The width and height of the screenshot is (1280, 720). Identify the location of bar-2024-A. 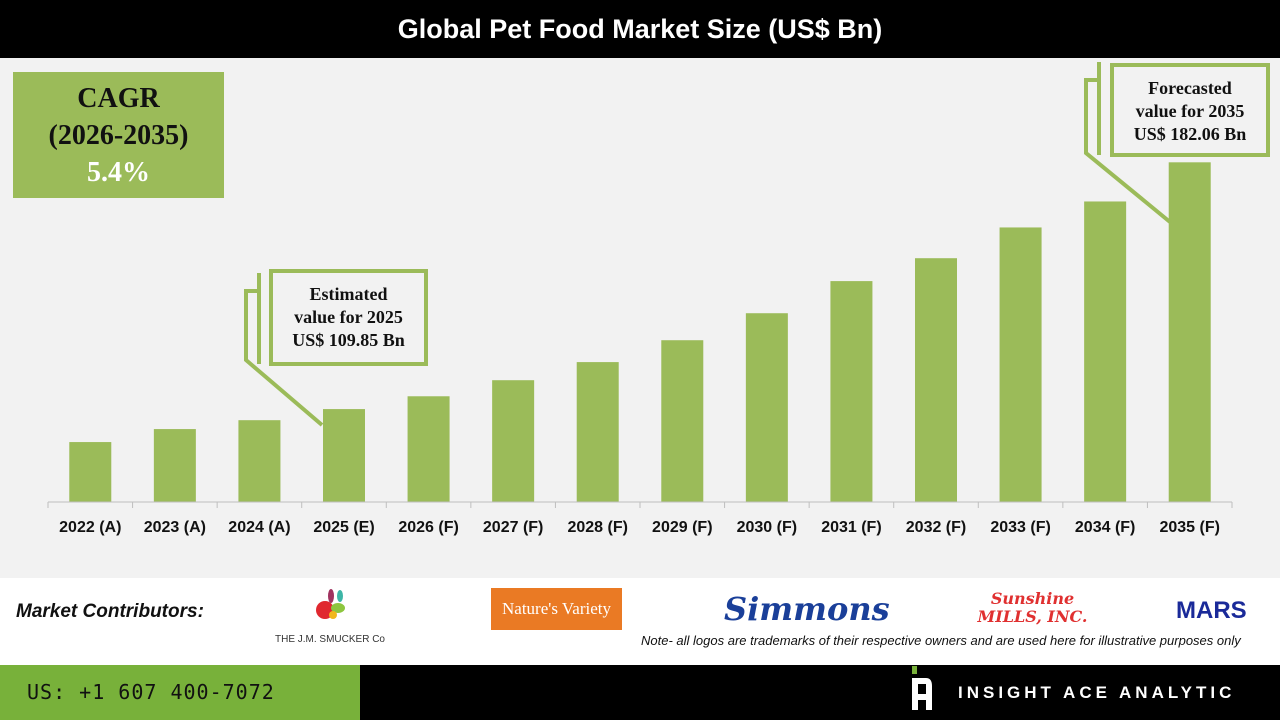
(259, 461).